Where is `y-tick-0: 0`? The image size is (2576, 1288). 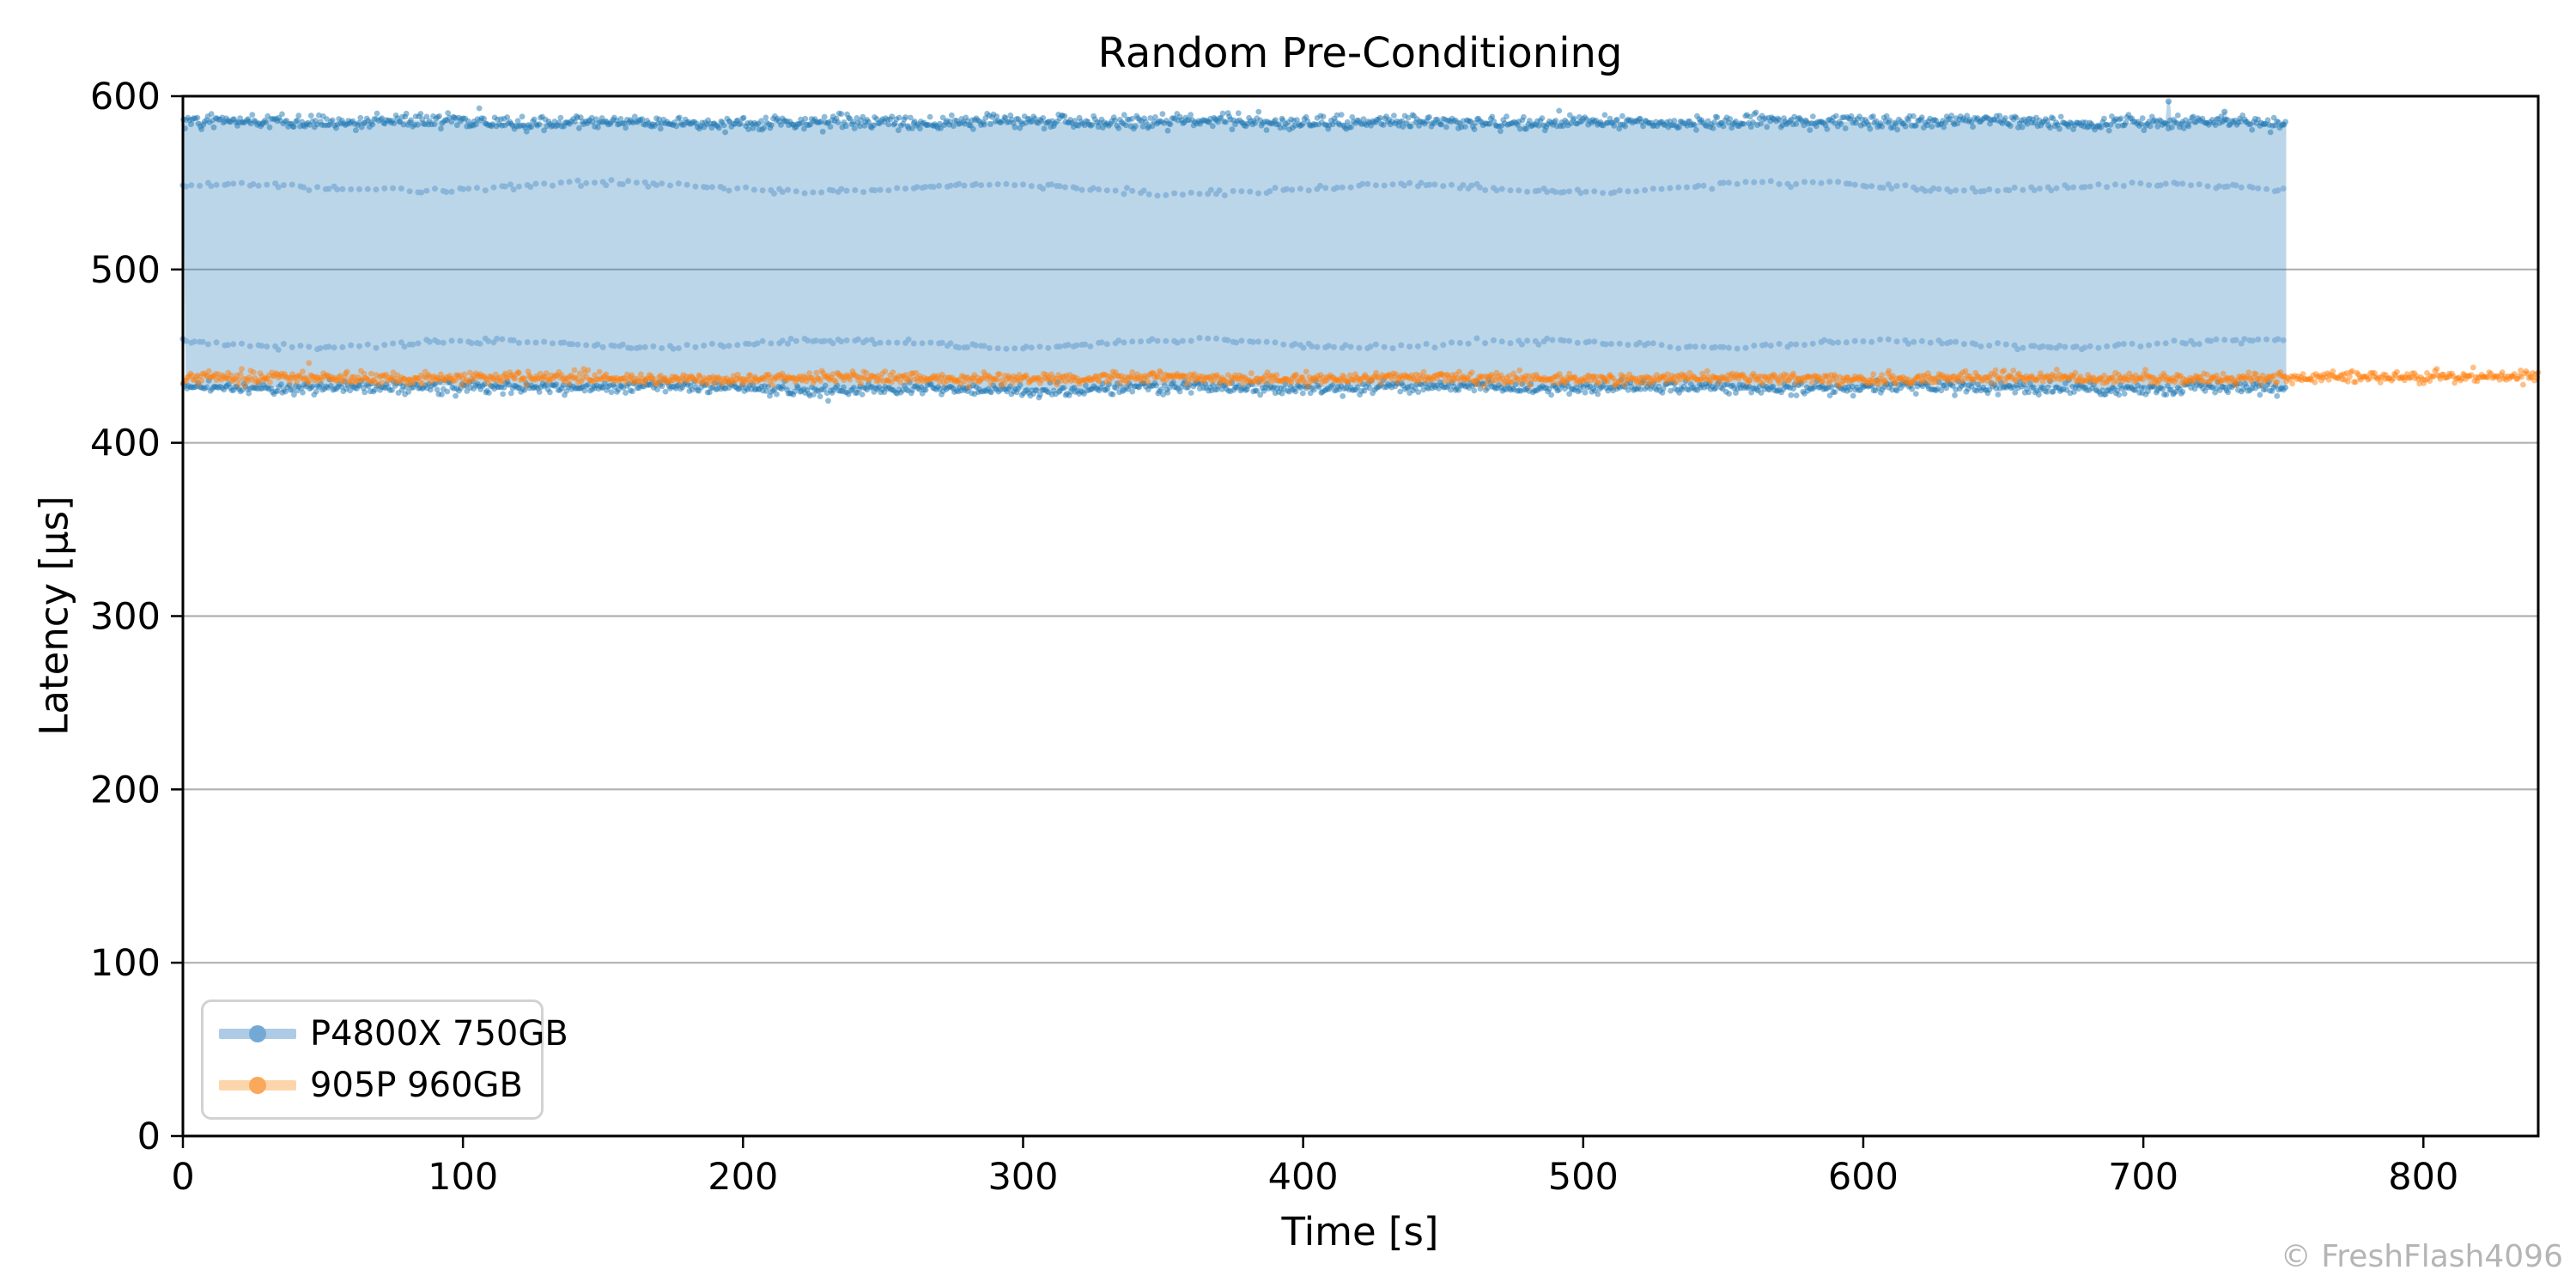 y-tick-0: 0 is located at coordinates (149, 1136).